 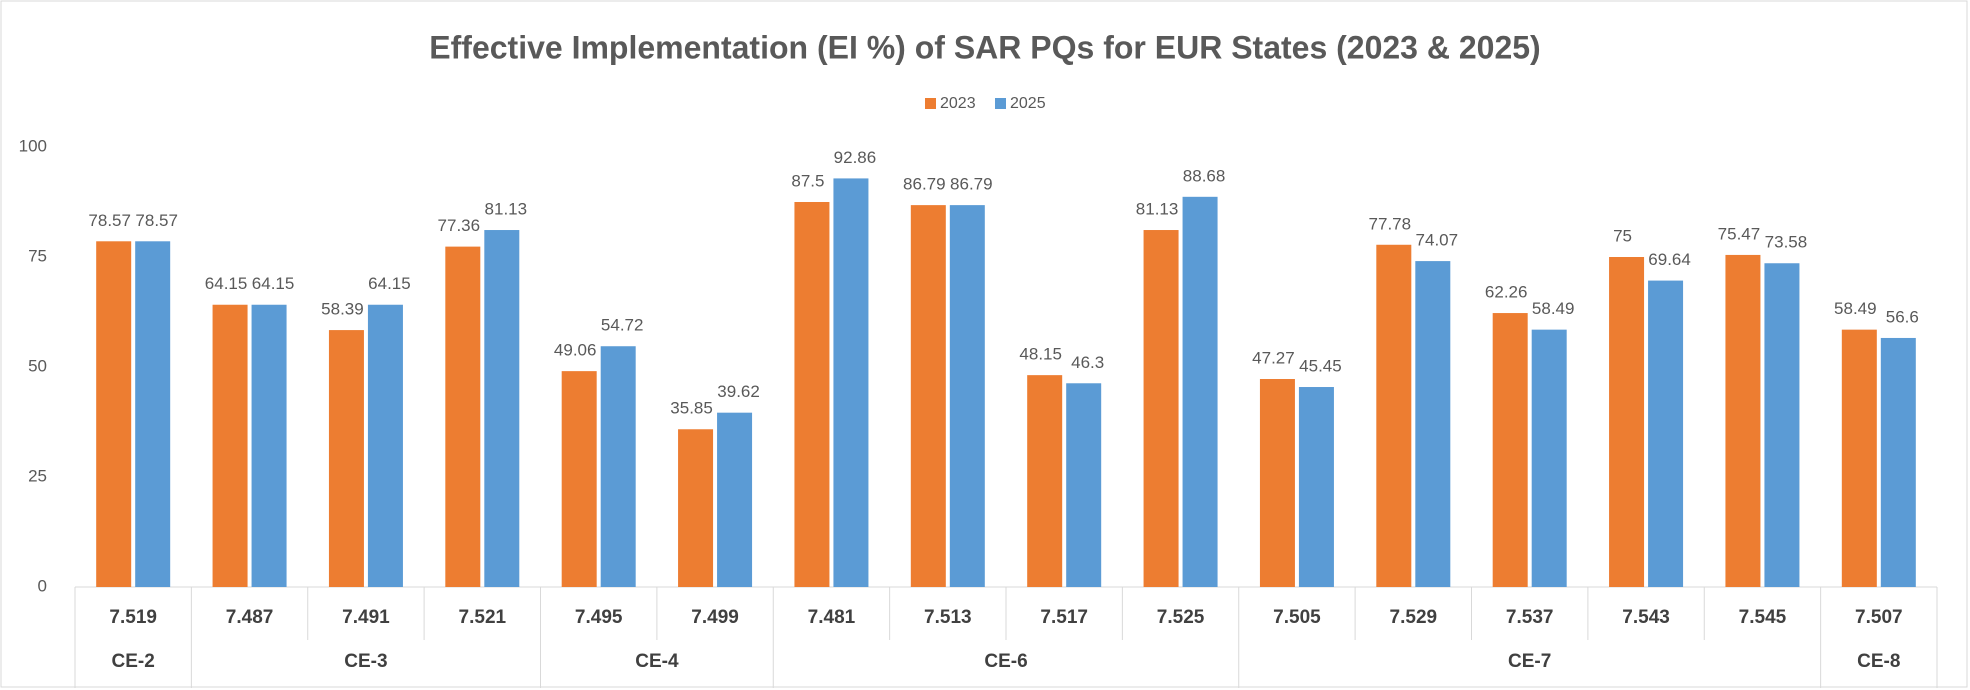 What do you see at coordinates (738, 391) in the screenshot?
I see `data-label: 39.62` at bounding box center [738, 391].